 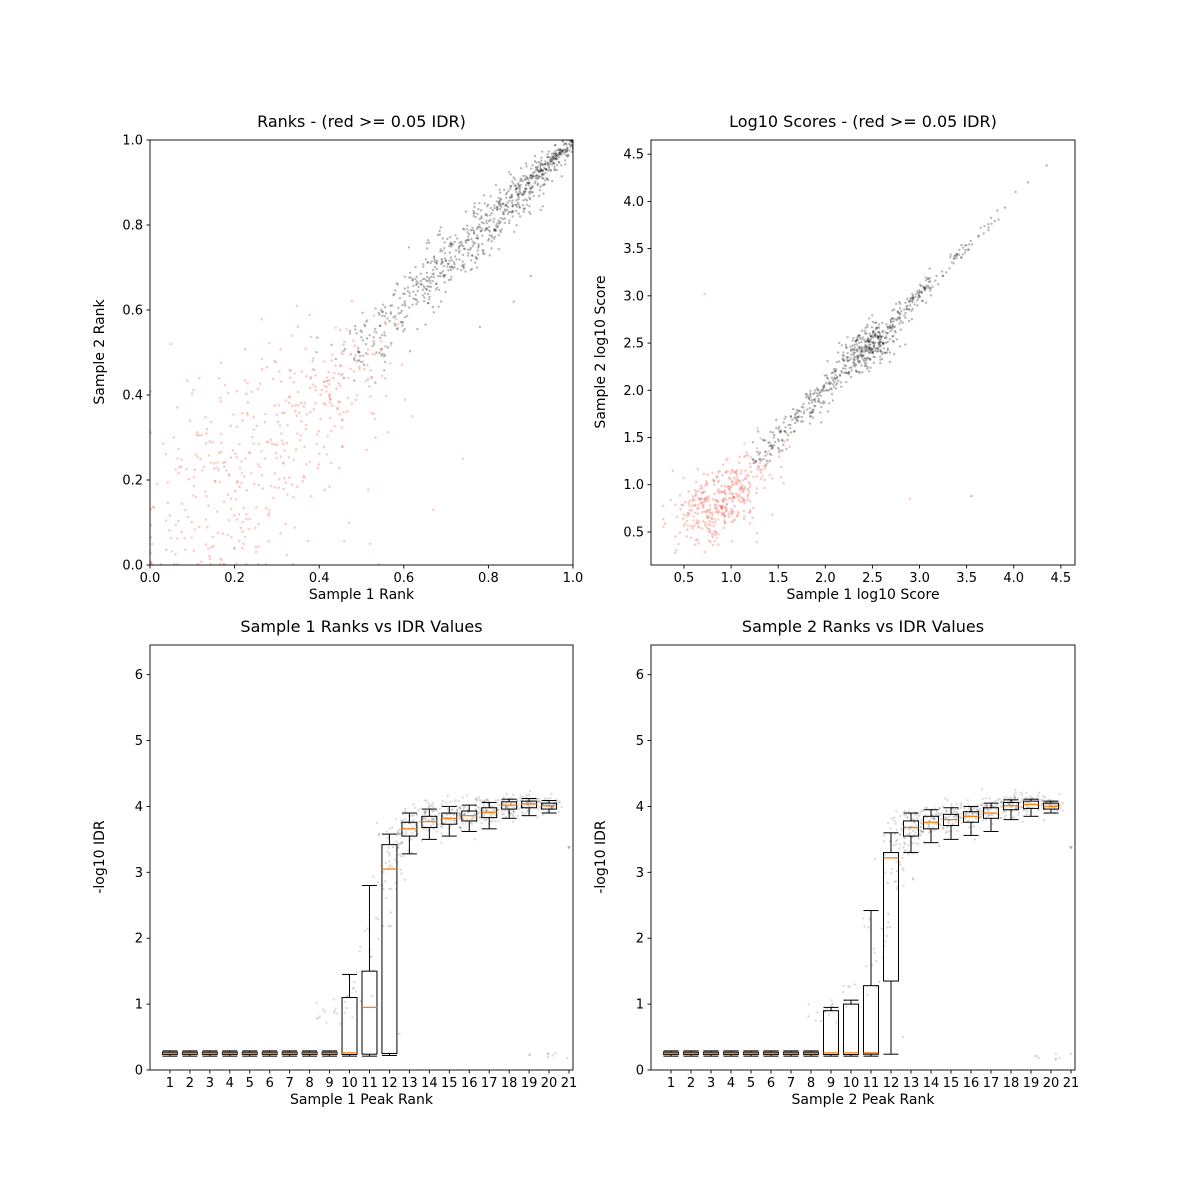 I want to click on x-tick-label: 0.2, so click(x=234, y=578).